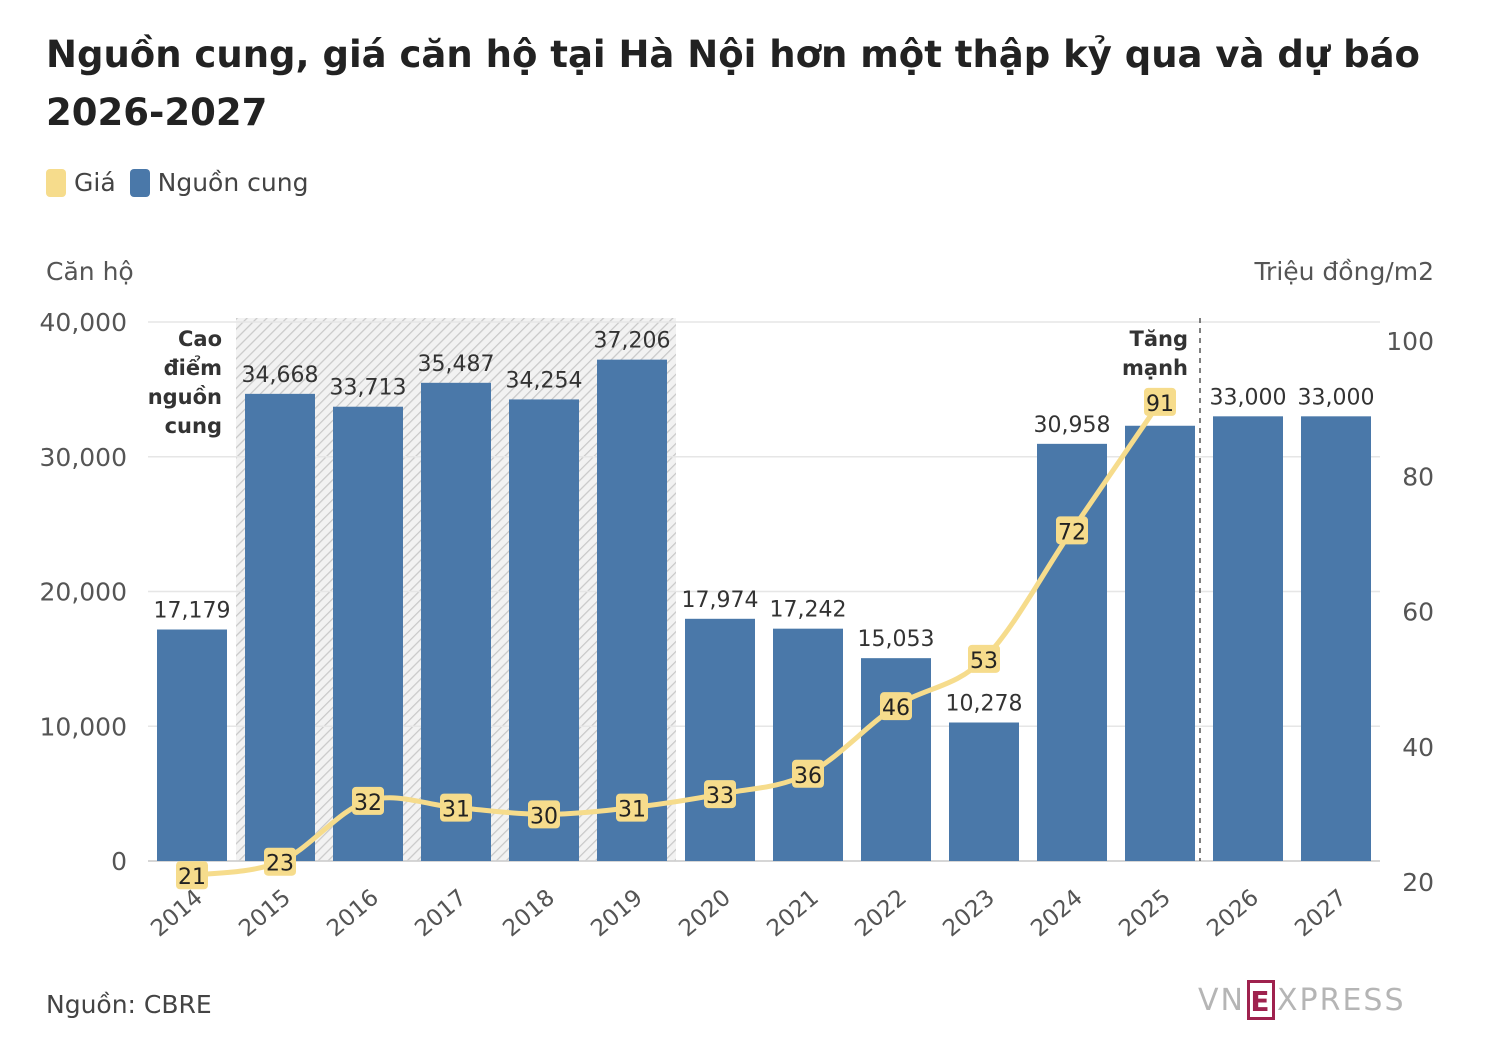 The width and height of the screenshot is (1500, 1047). Describe the element at coordinates (793, 914) in the screenshot. I see `x-tick-label: 2021` at that location.